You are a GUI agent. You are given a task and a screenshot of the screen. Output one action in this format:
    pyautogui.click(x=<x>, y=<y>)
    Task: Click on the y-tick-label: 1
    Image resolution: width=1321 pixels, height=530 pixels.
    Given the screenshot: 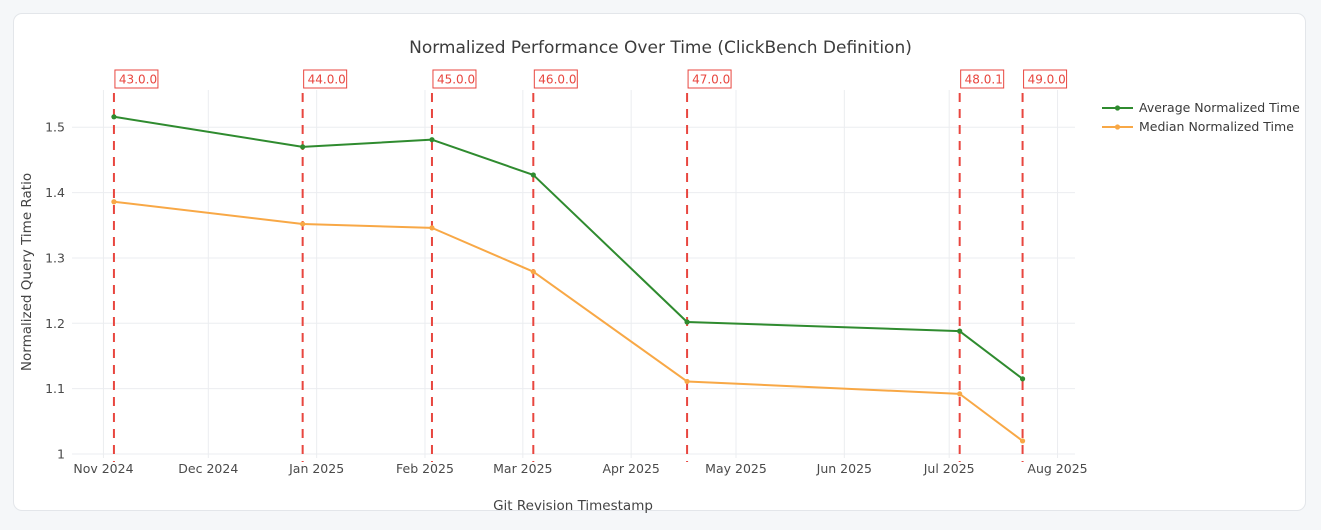 What is the action you would take?
    pyautogui.click(x=61, y=454)
    